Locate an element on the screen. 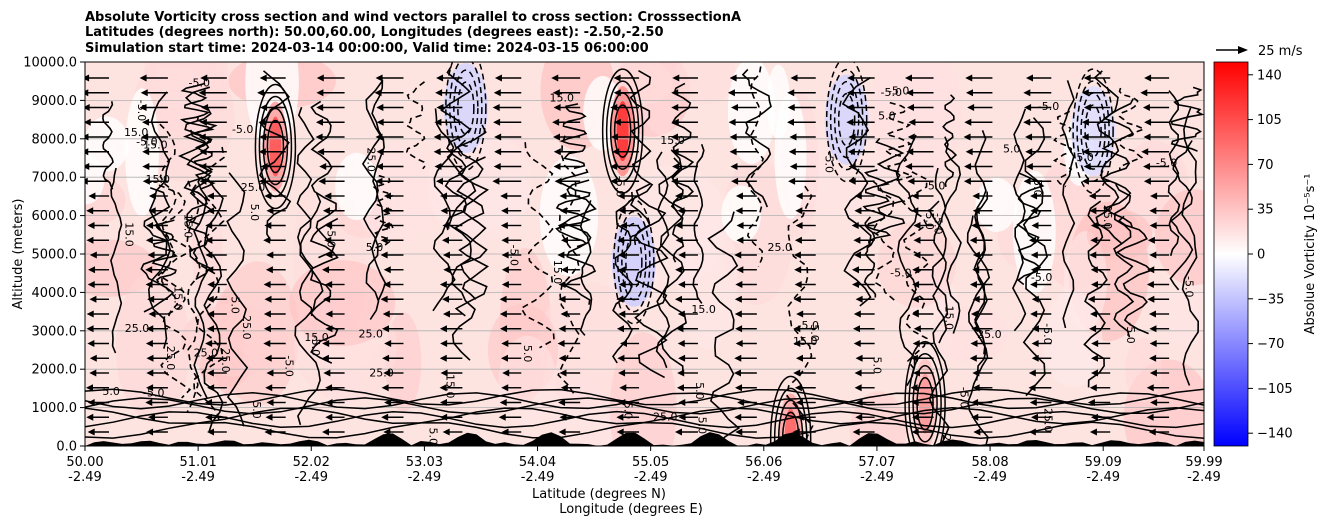 This screenshot has height=526, width=1332. colorbar-tick-label: 105 is located at coordinates (1269, 120).